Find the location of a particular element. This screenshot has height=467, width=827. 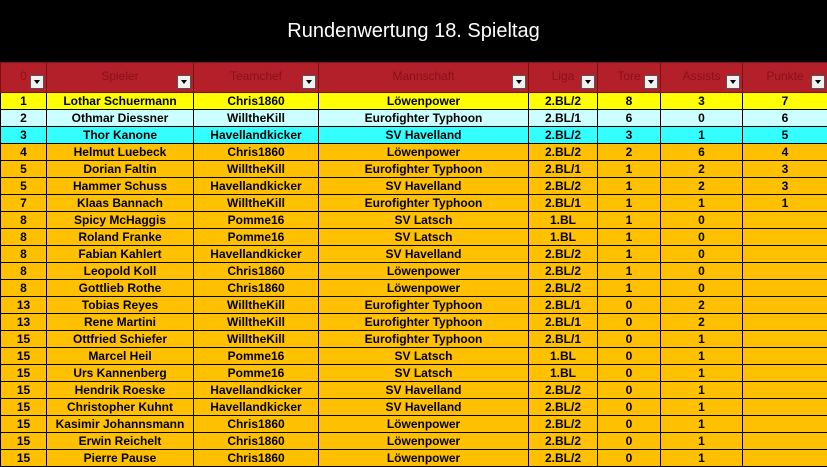

cell-tore: 2 is located at coordinates (629, 152).